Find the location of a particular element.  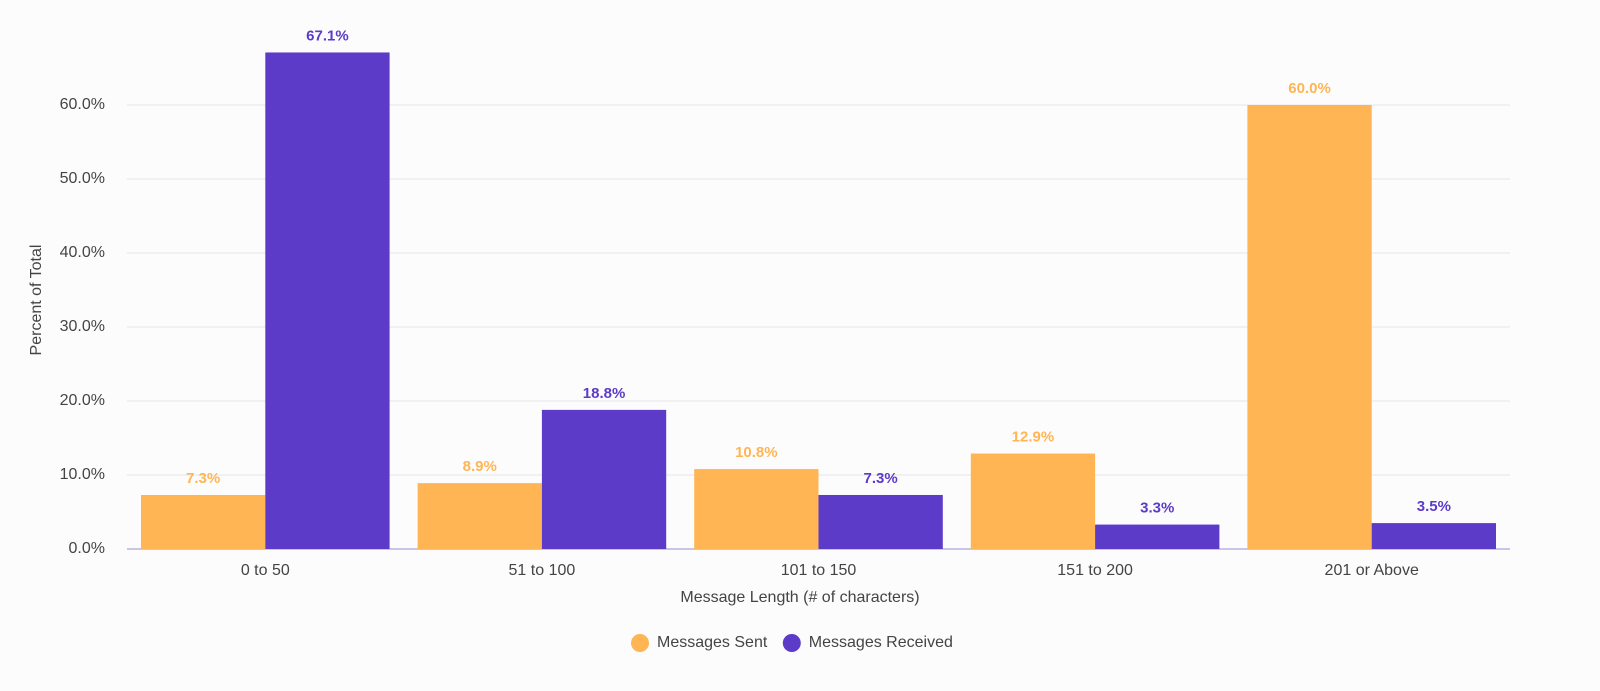

value-label: 67.1% is located at coordinates (327, 35).